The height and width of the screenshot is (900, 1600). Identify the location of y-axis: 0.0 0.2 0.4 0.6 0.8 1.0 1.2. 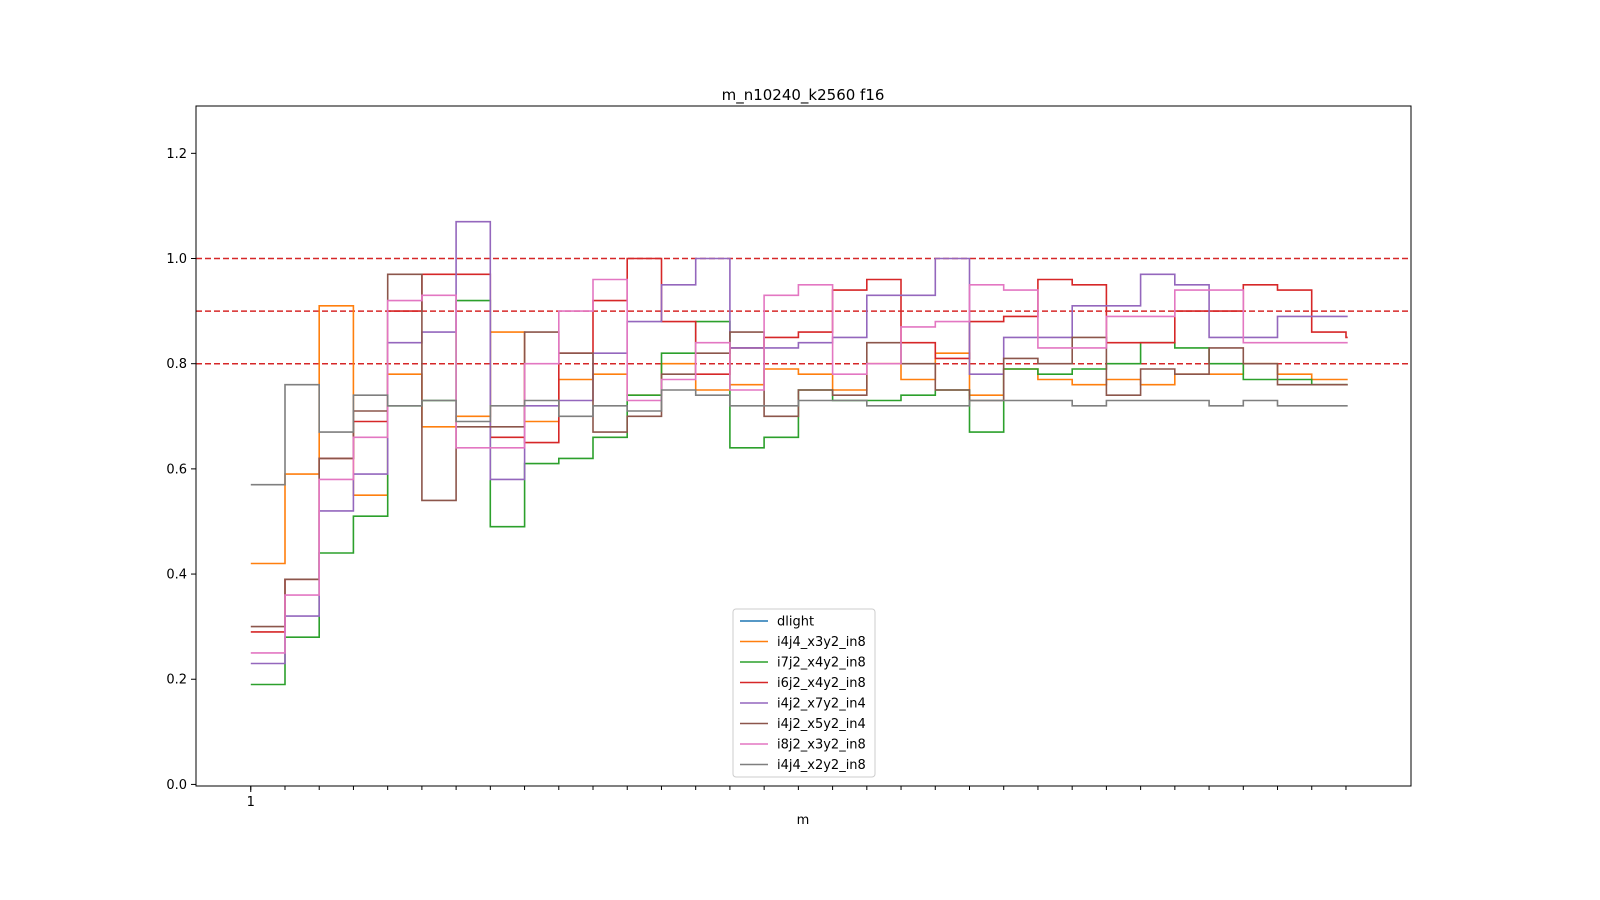
(181, 470).